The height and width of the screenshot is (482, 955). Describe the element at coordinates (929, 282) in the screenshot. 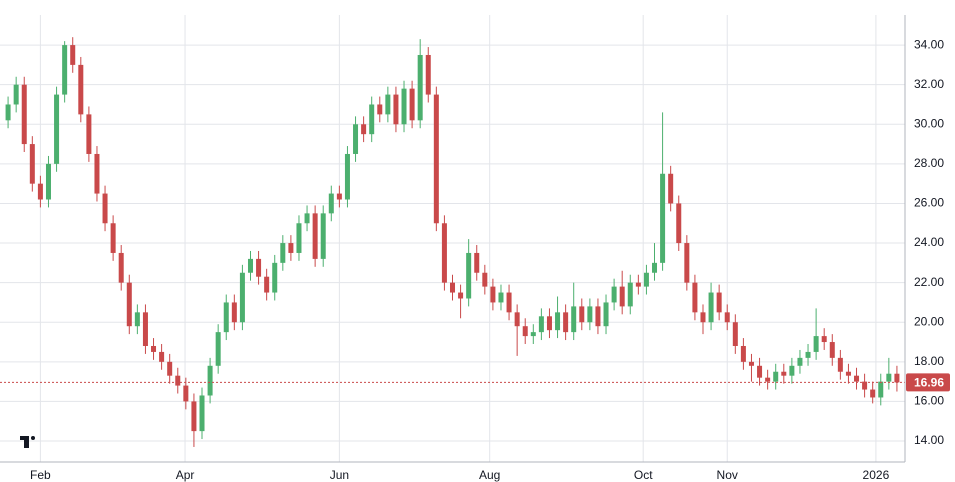

I see `y-tick-label: 22.00` at that location.